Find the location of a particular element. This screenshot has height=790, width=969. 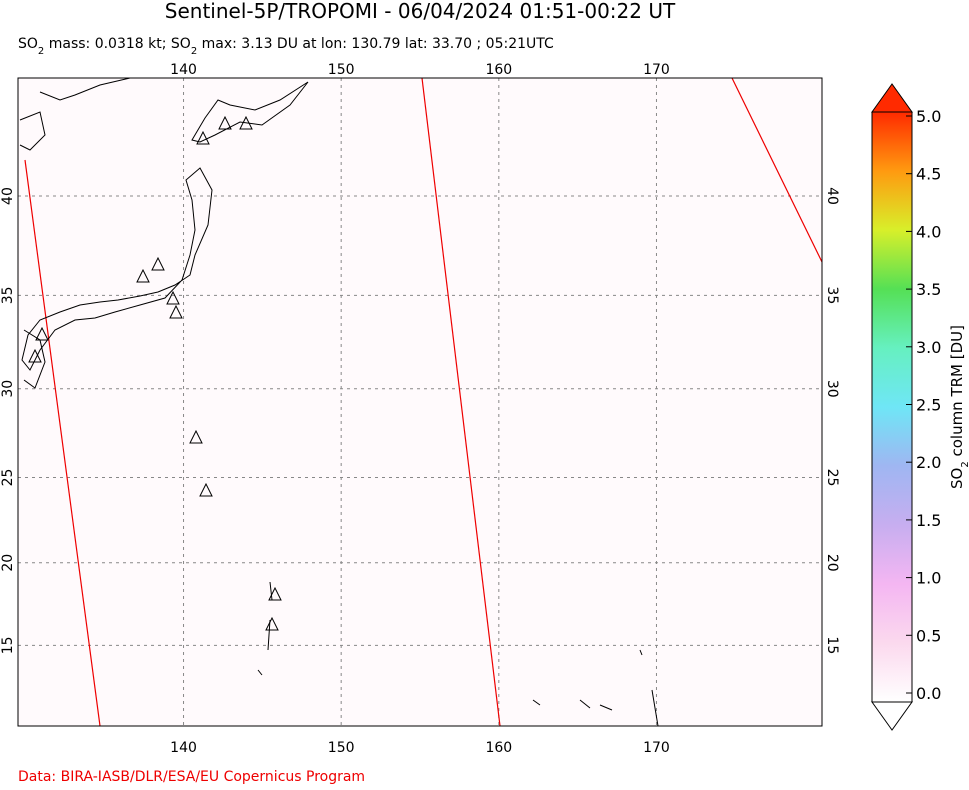

colorbar-body is located at coordinates (892, 407).